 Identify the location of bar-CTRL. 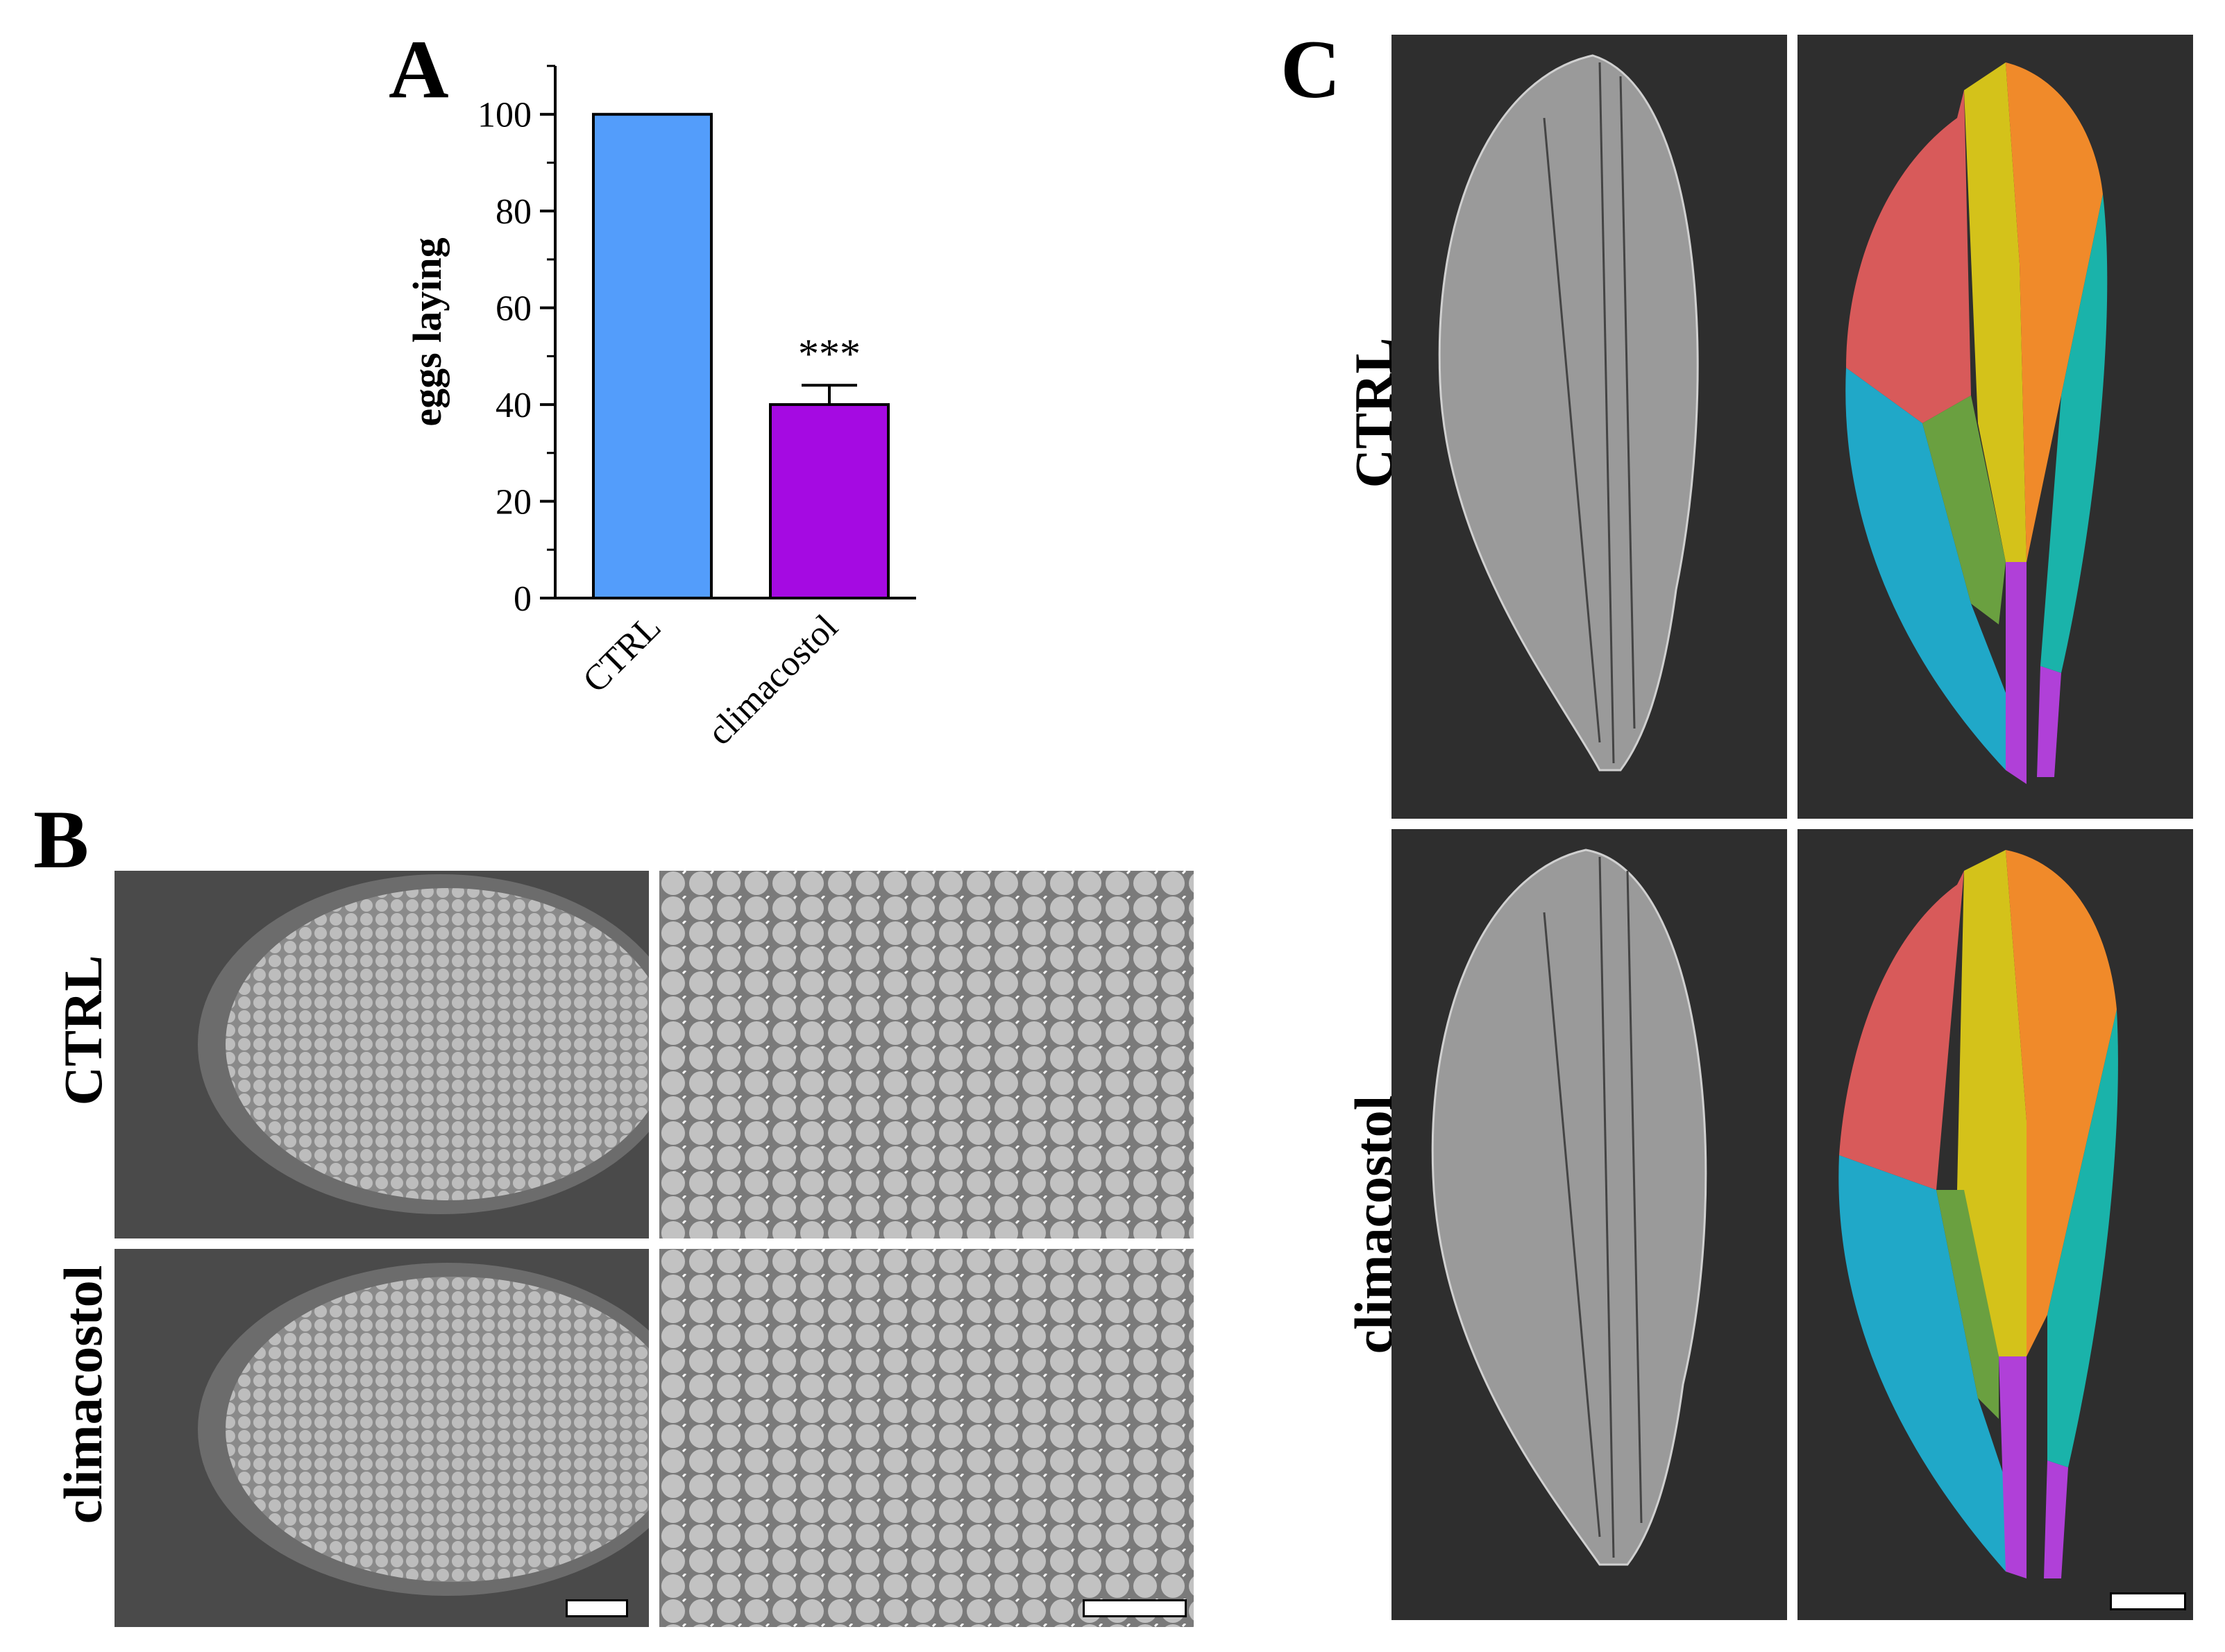
(652, 355).